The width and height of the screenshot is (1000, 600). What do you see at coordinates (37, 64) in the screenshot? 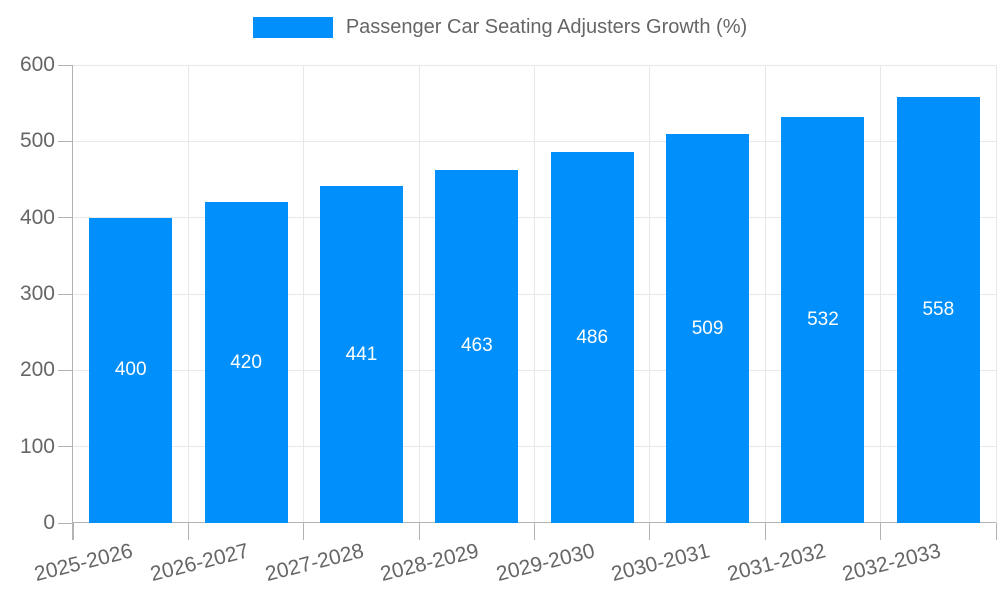
I see `y-axis-label: 600` at bounding box center [37, 64].